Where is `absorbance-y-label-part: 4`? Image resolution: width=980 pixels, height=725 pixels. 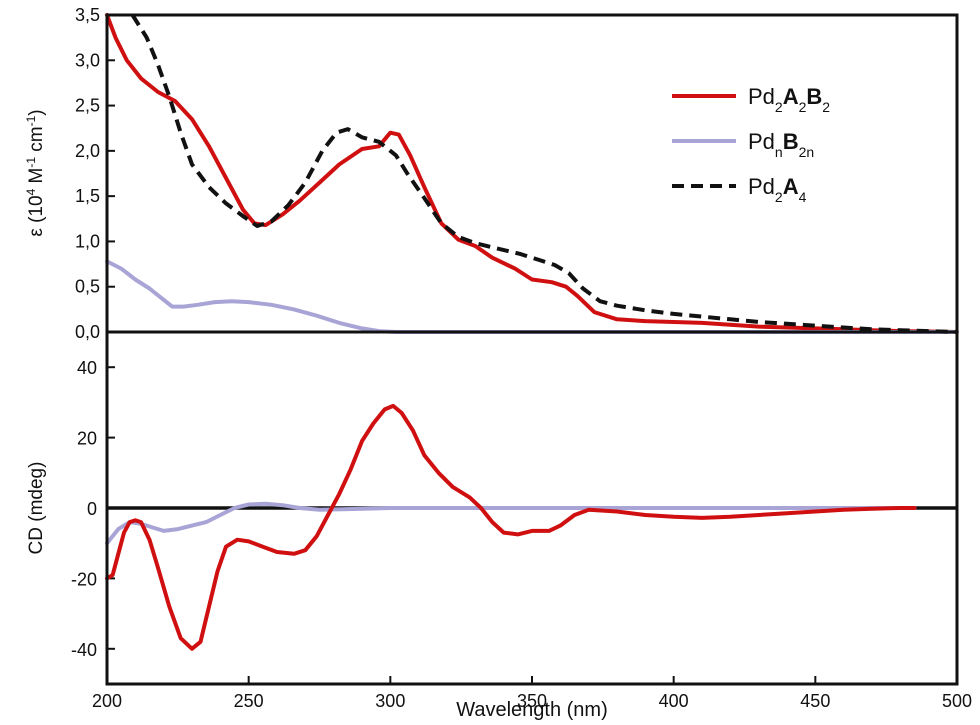 absorbance-y-label-part: 4 is located at coordinates (31, 191).